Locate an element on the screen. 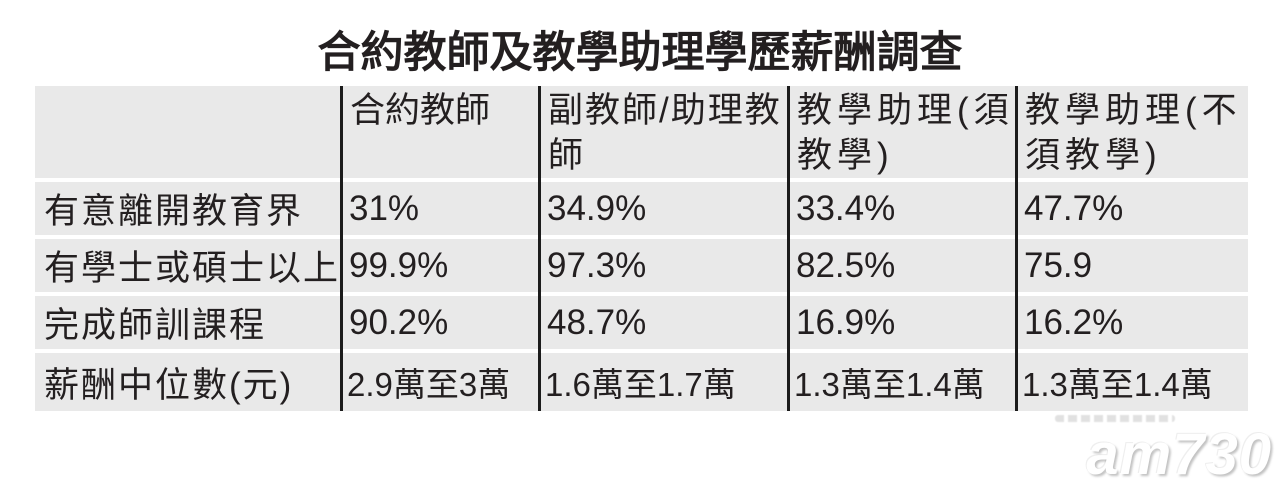  table-row-teacher-training: 完成師訓課程 90.2% 48.7% 16.9% 16.2% is located at coordinates (641, 322).